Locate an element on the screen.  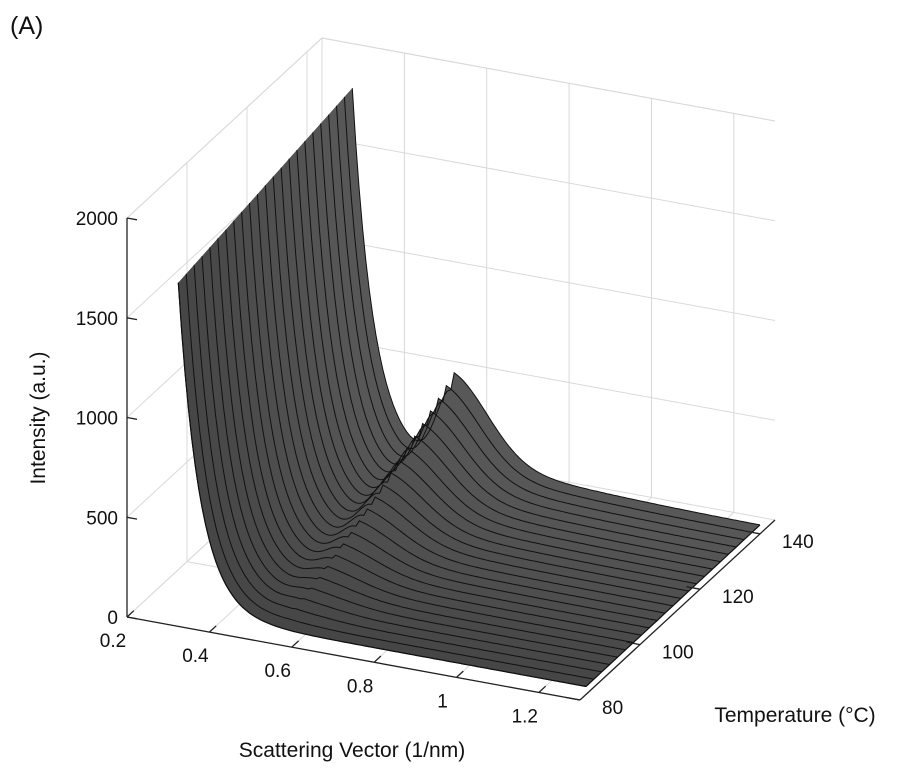
x-tick-label: 0.4 is located at coordinates (195, 656).